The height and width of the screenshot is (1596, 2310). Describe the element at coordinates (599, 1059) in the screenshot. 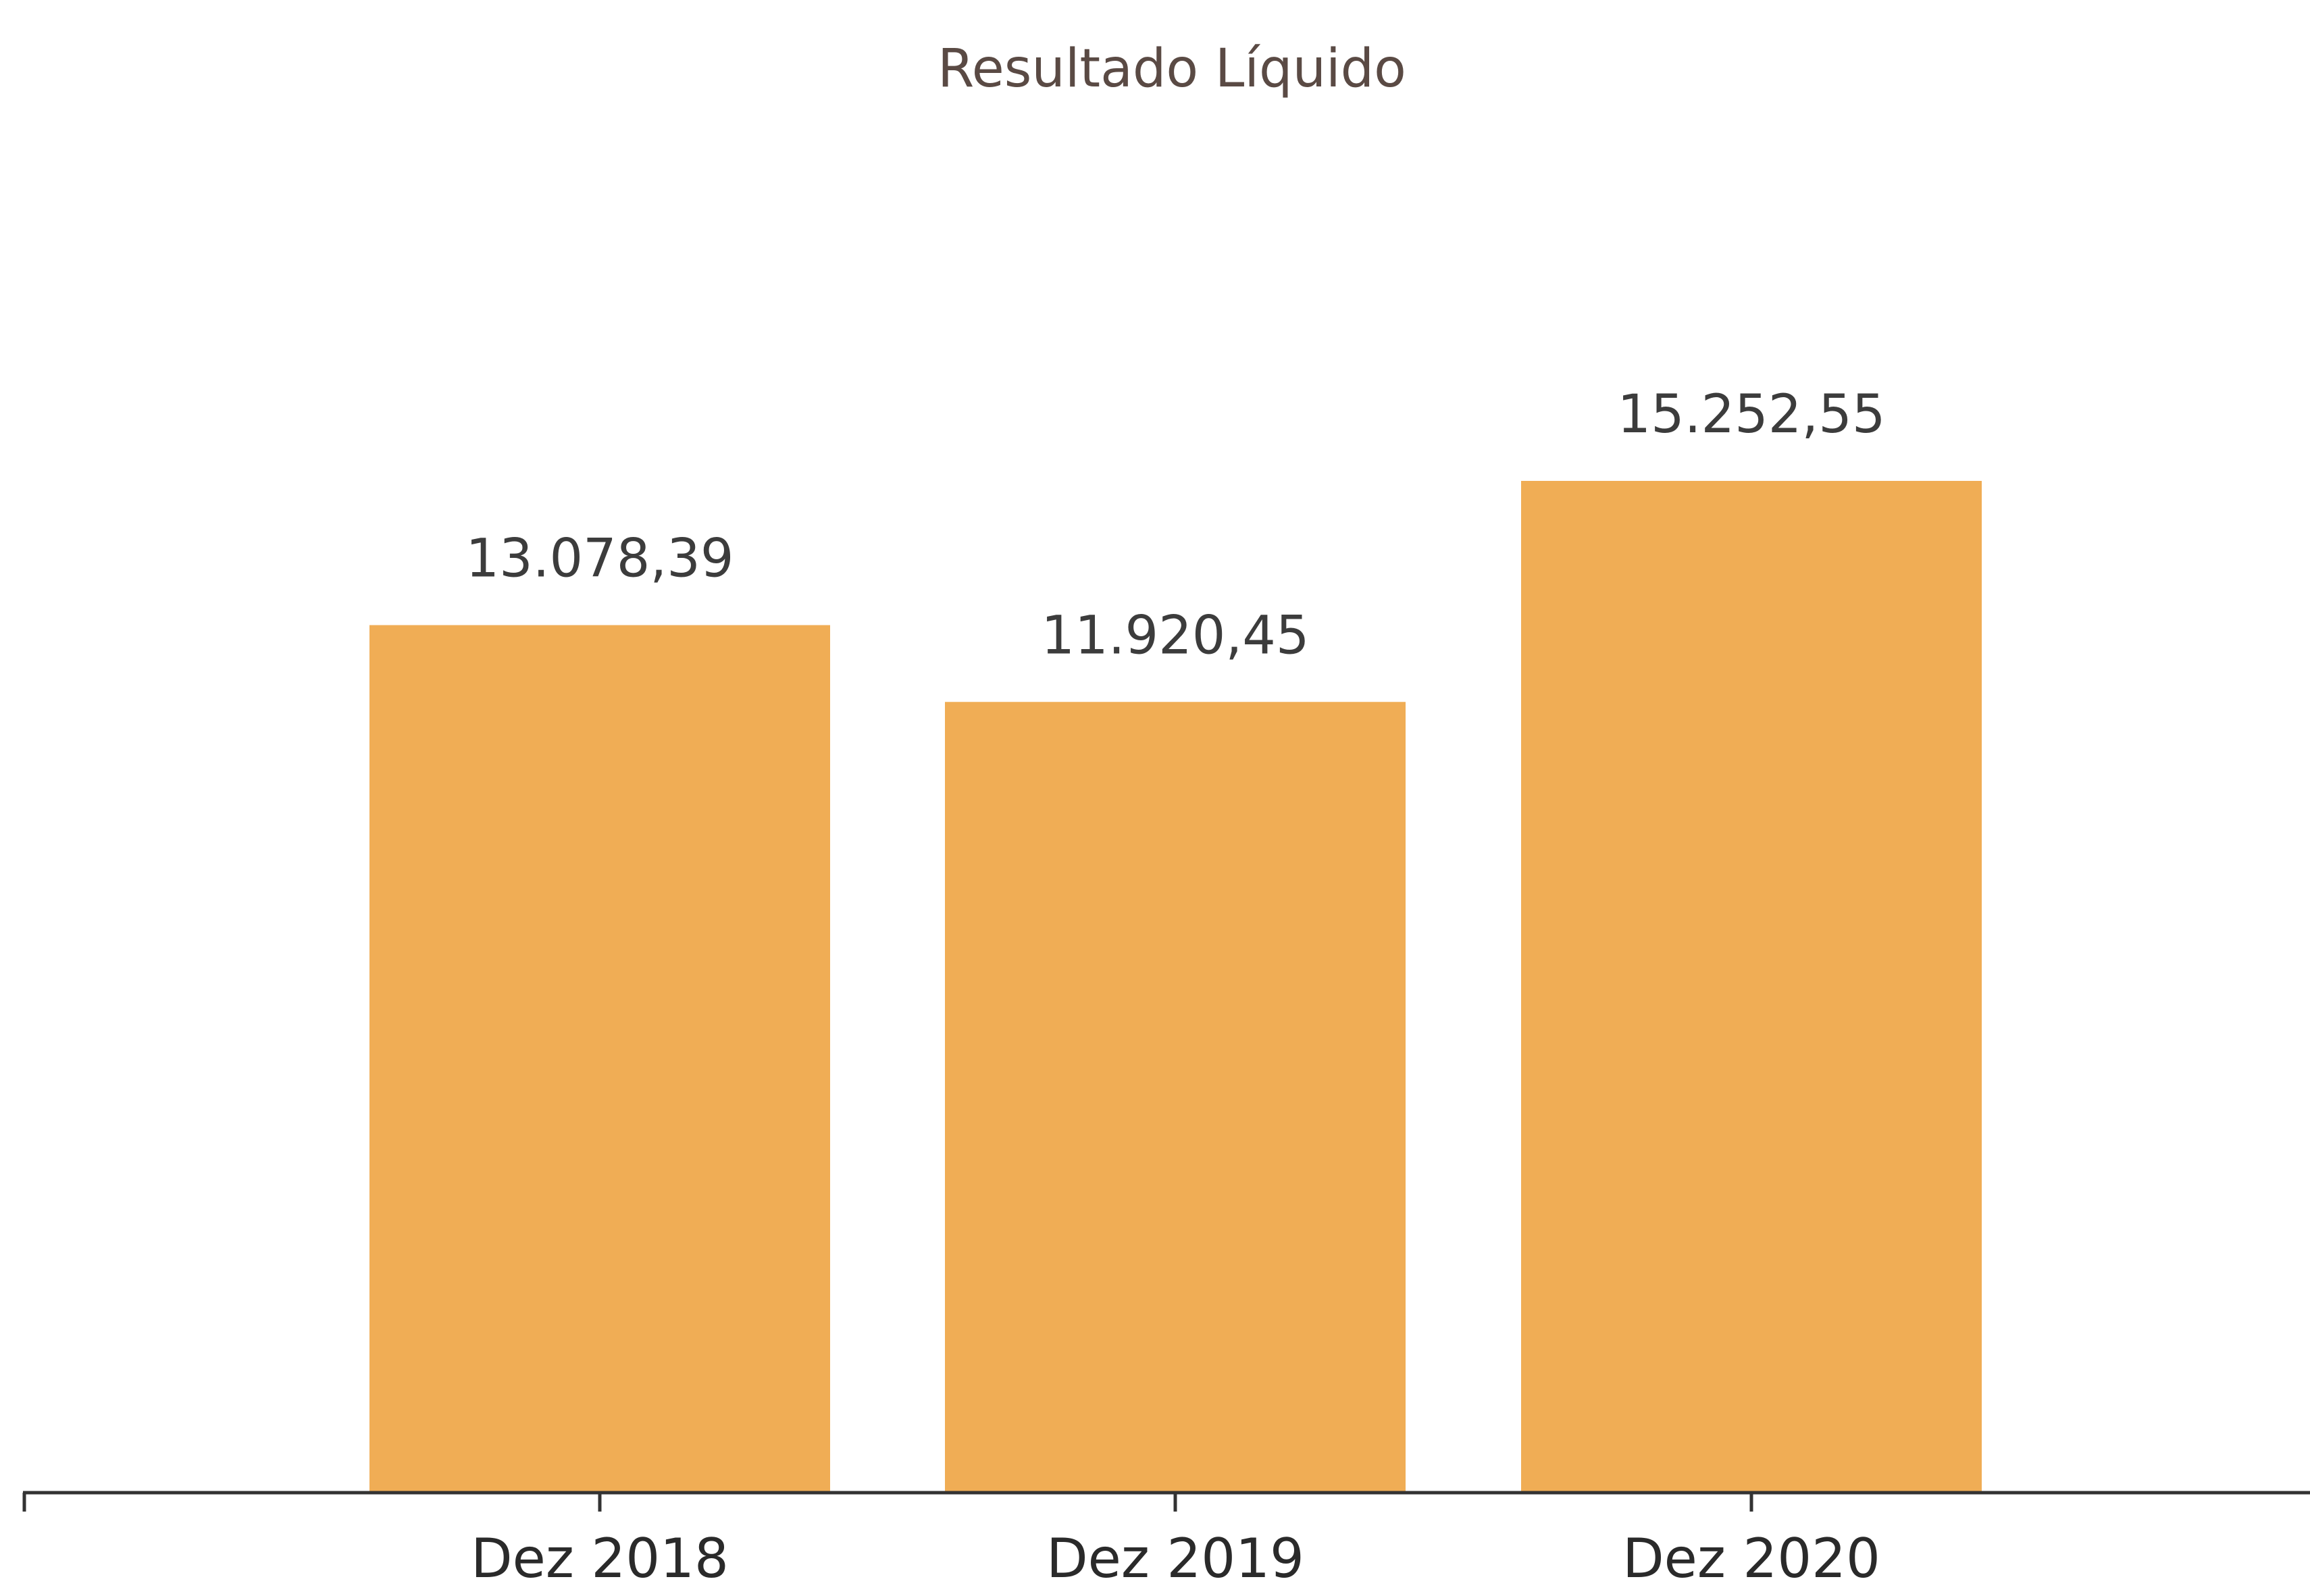

I see `bar-dez-2018` at that location.